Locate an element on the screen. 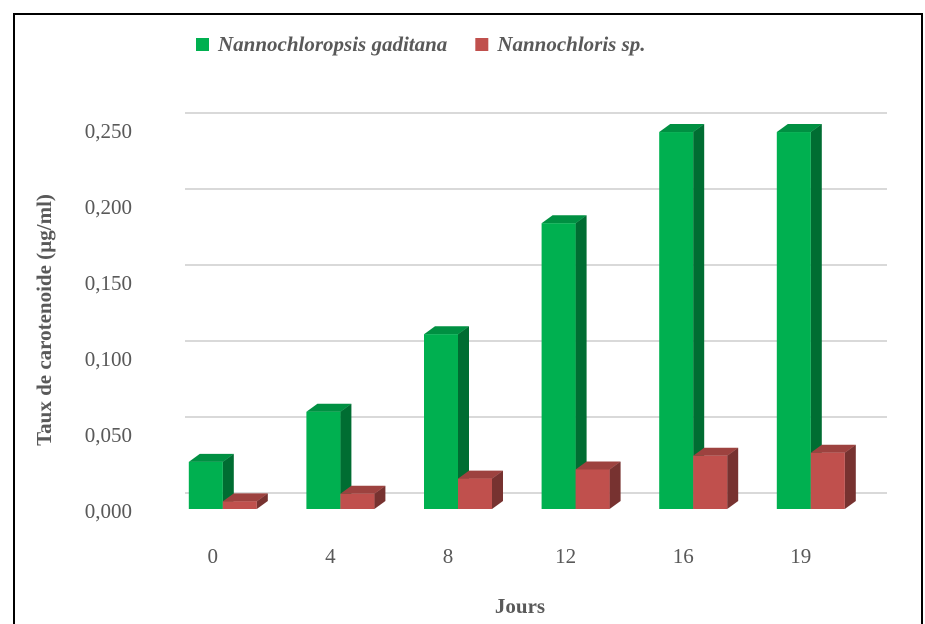  y-tick-label: 0,150 is located at coordinates (108, 283).